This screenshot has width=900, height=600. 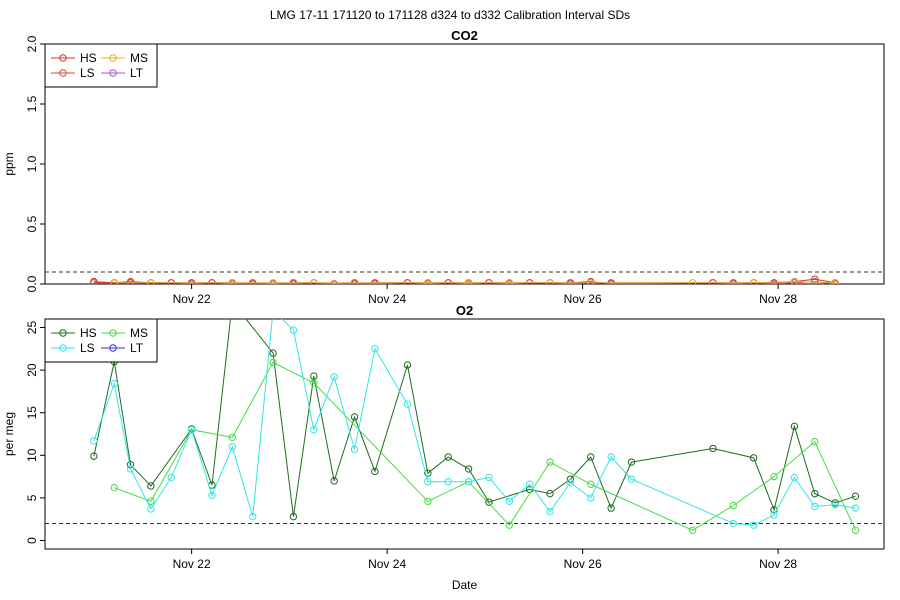 I want to click on legend-label: MS, so click(x=139, y=333).